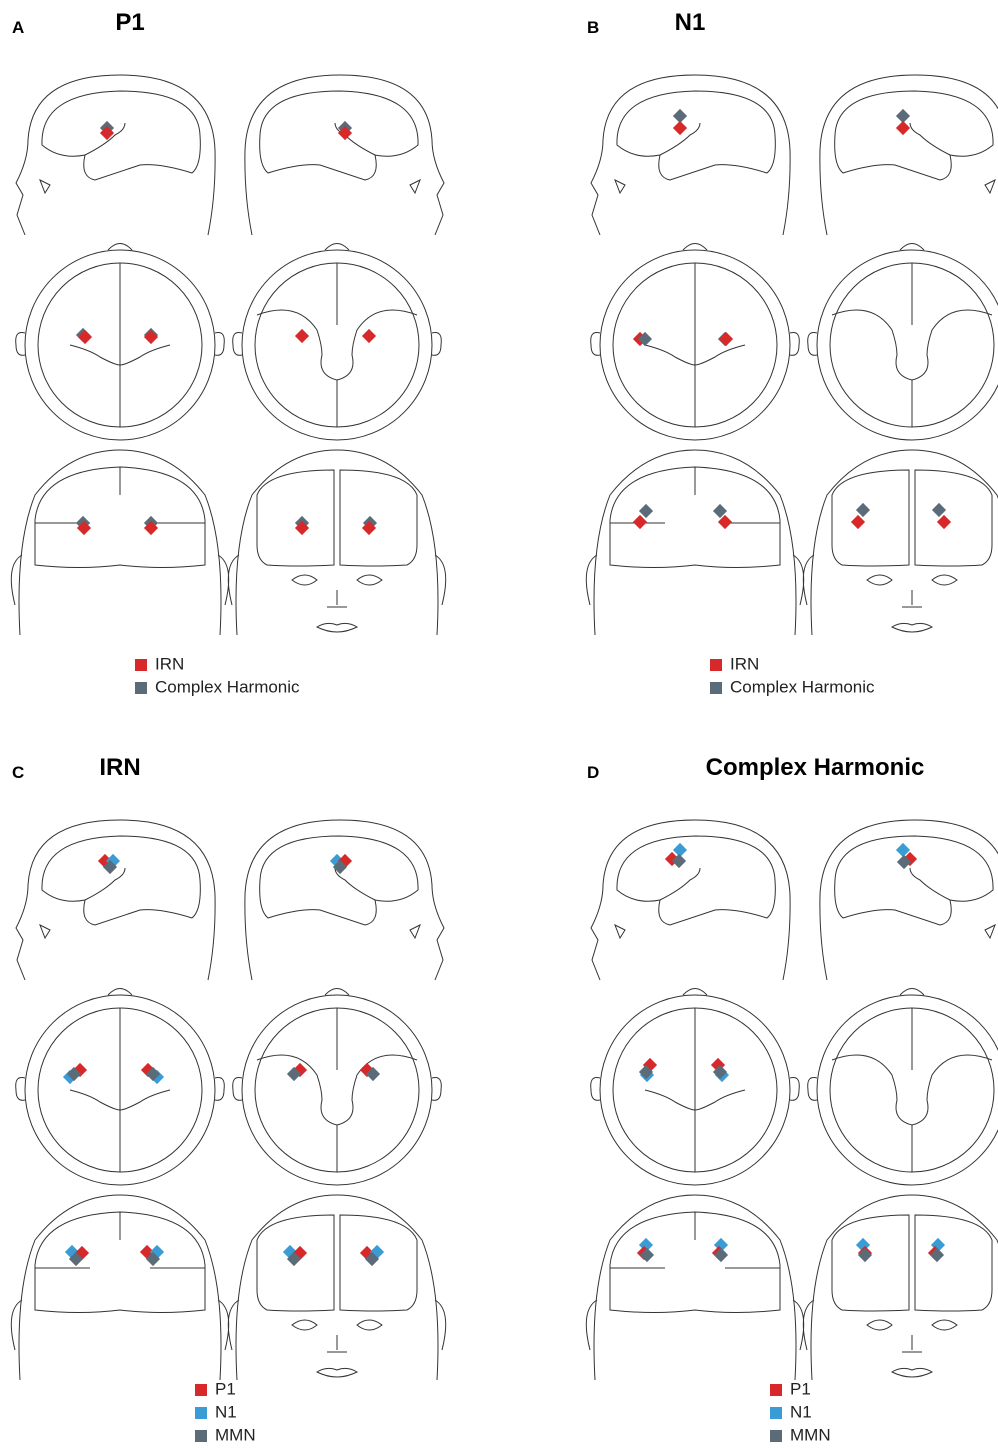 The height and width of the screenshot is (1448, 998). What do you see at coordinates (593, 27) in the screenshot?
I see `panel-letter: B` at bounding box center [593, 27].